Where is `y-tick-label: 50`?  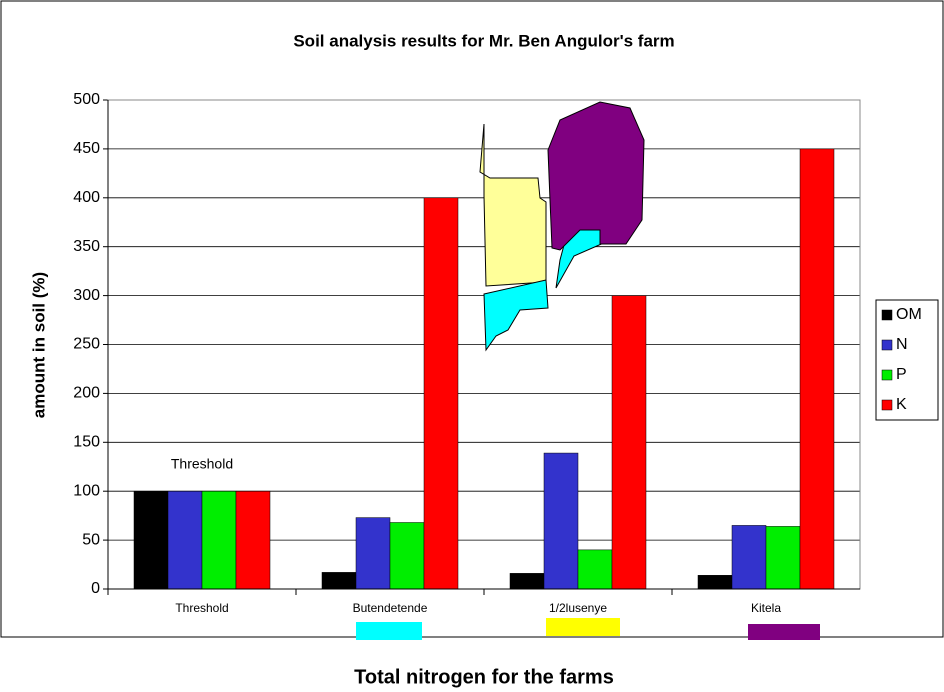 y-tick-label: 50 is located at coordinates (91, 539).